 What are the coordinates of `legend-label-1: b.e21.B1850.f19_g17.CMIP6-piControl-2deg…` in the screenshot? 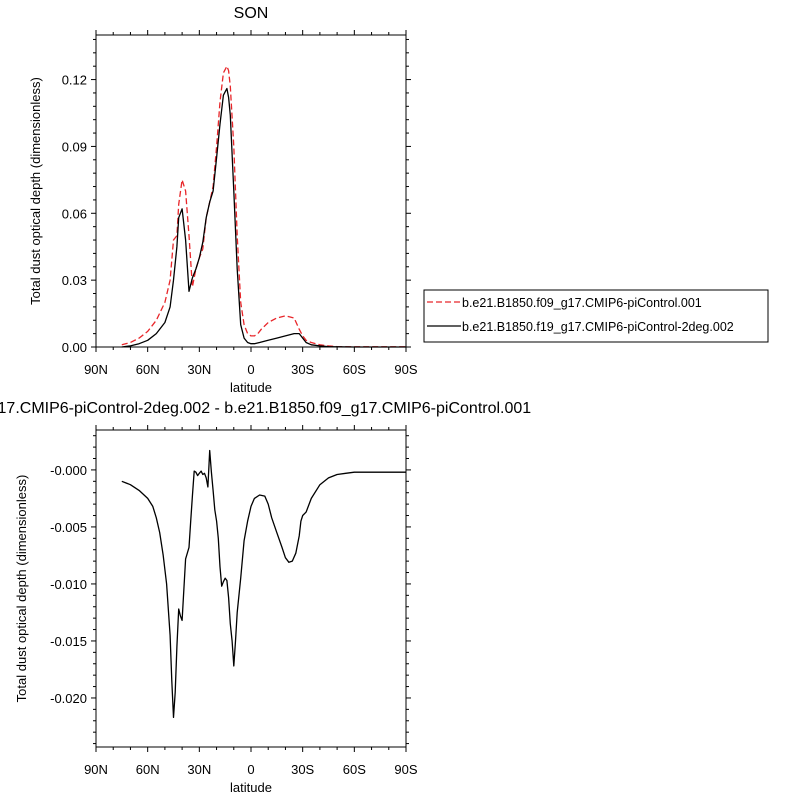 It's located at (598, 327).